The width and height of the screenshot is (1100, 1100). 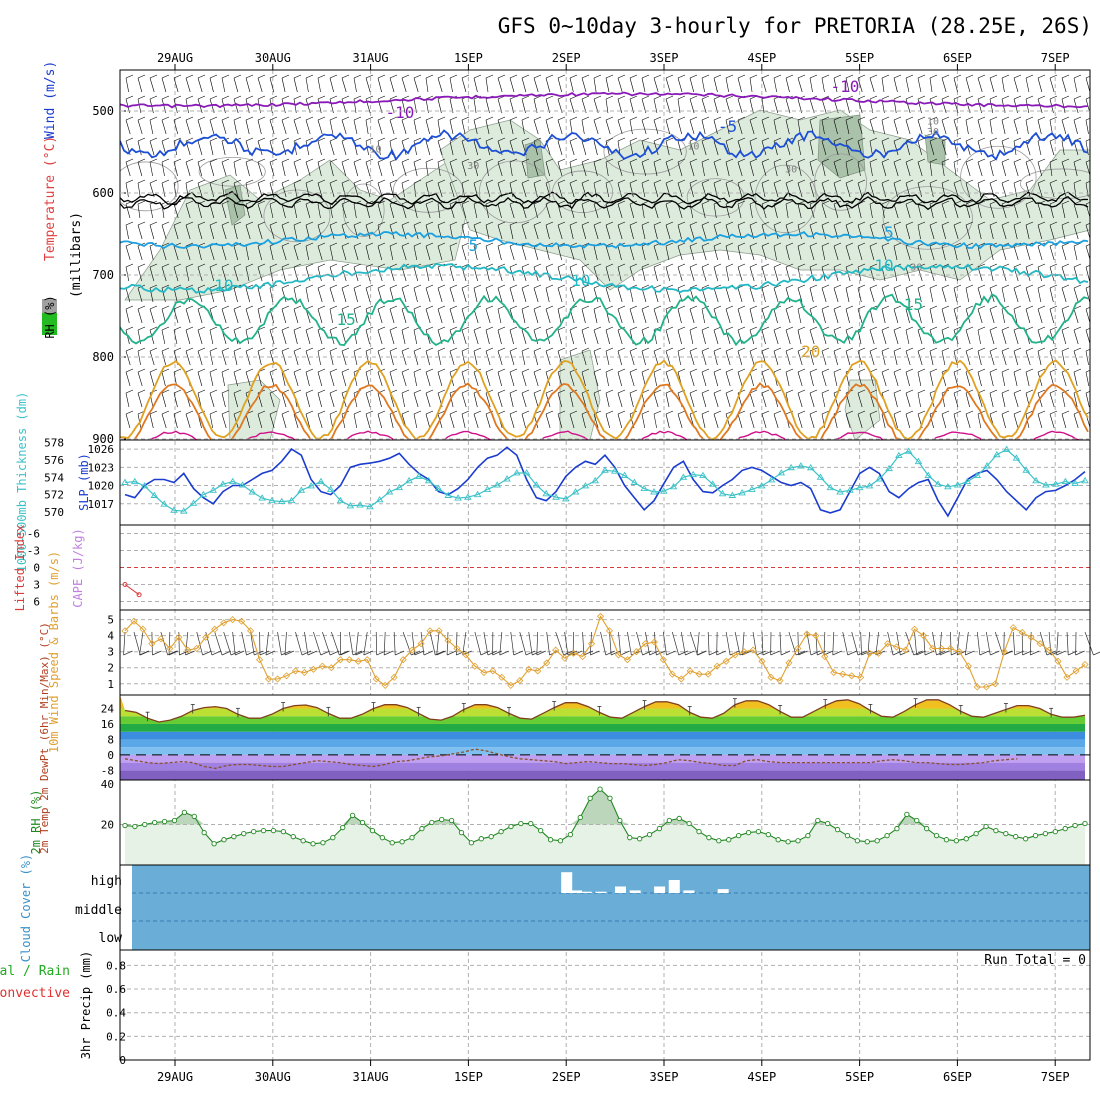 What do you see at coordinates (611, 907) in the screenshot?
I see `cloud-panel-content` at bounding box center [611, 907].